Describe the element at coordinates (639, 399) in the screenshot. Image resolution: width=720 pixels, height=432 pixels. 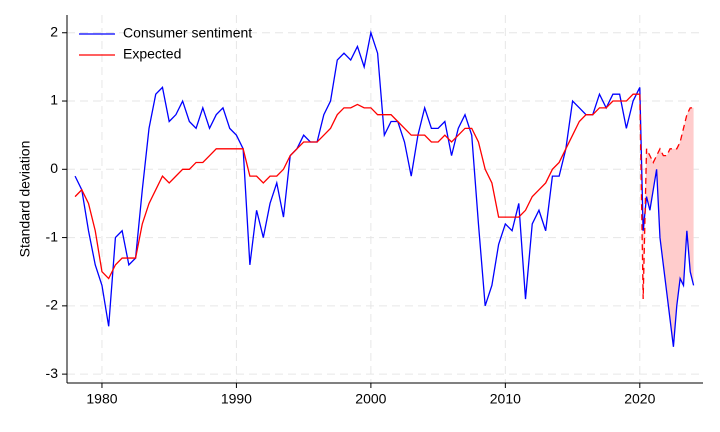
I see `x-tick-label: 2020` at that location.